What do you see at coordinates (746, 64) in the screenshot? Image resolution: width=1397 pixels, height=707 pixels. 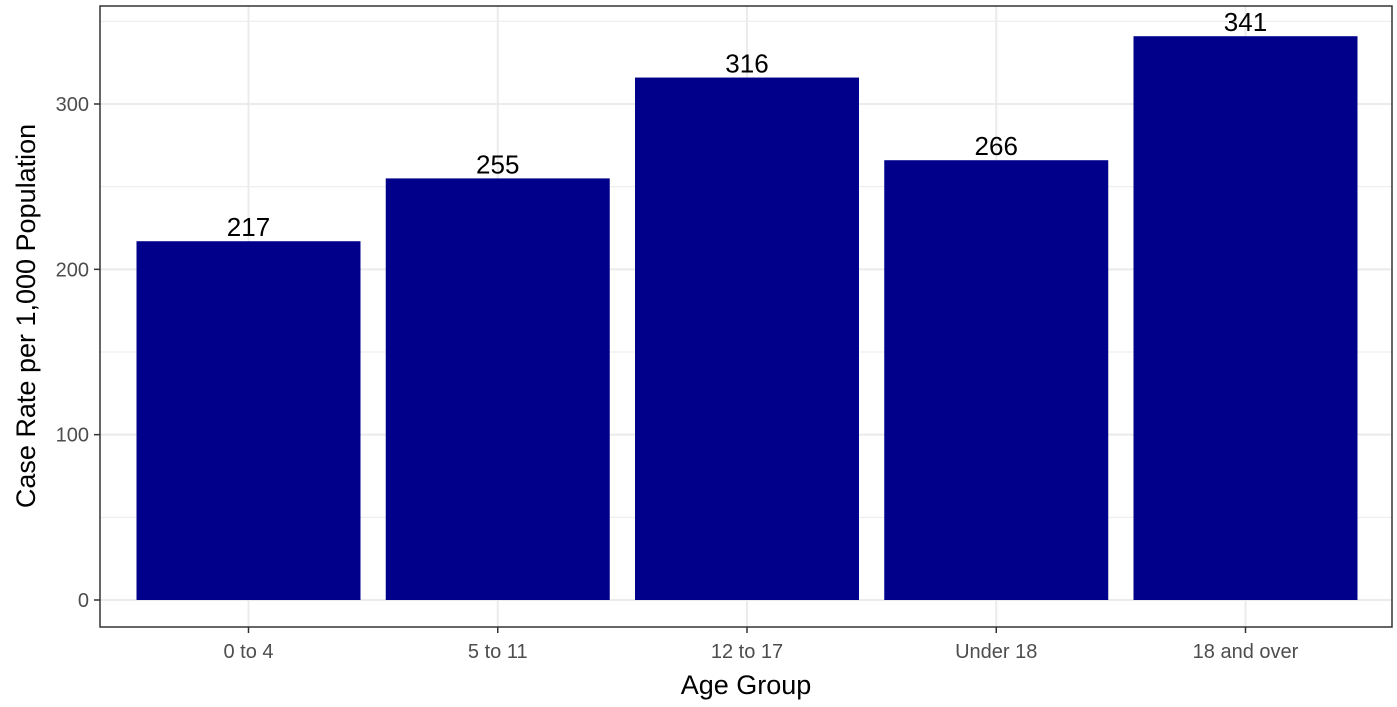 I see `data-label: 316` at bounding box center [746, 64].